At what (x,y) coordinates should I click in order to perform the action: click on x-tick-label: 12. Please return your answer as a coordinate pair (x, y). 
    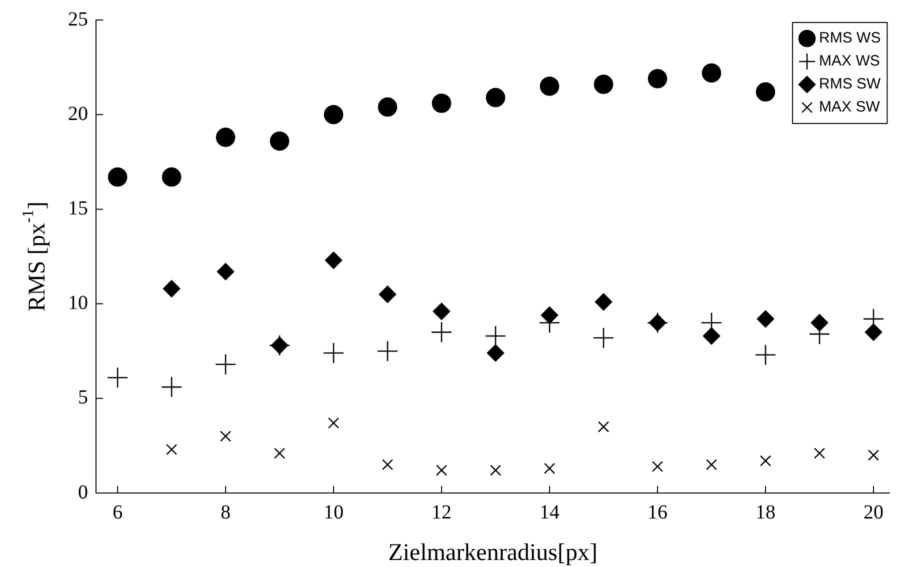
    Looking at the image, I should click on (442, 512).